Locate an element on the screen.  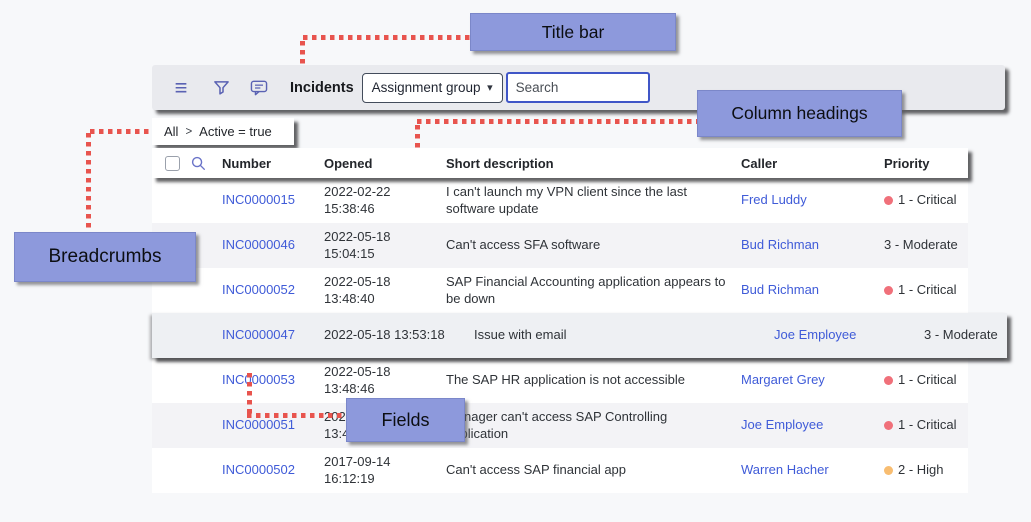
priority-cell: 2 - High is located at coordinates (920, 470).